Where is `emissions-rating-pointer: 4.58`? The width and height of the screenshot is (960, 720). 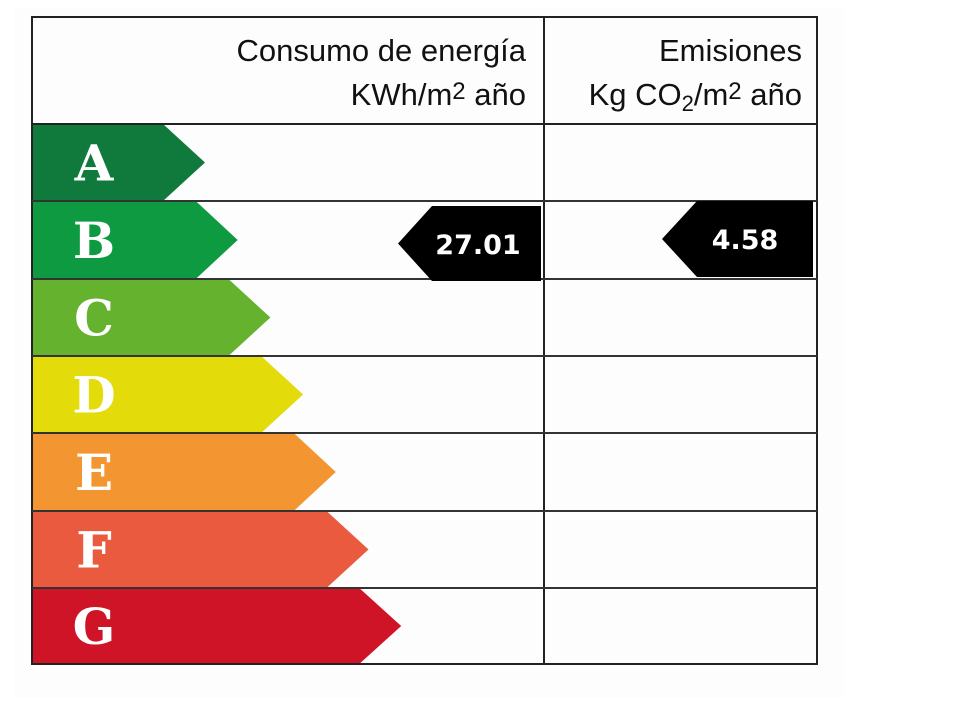 emissions-rating-pointer: 4.58 is located at coordinates (737, 239).